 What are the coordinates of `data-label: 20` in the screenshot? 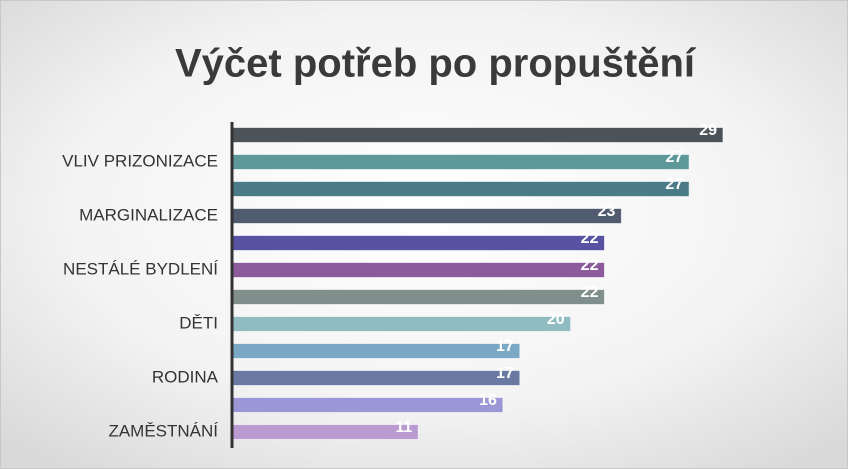 It's located at (556, 319).